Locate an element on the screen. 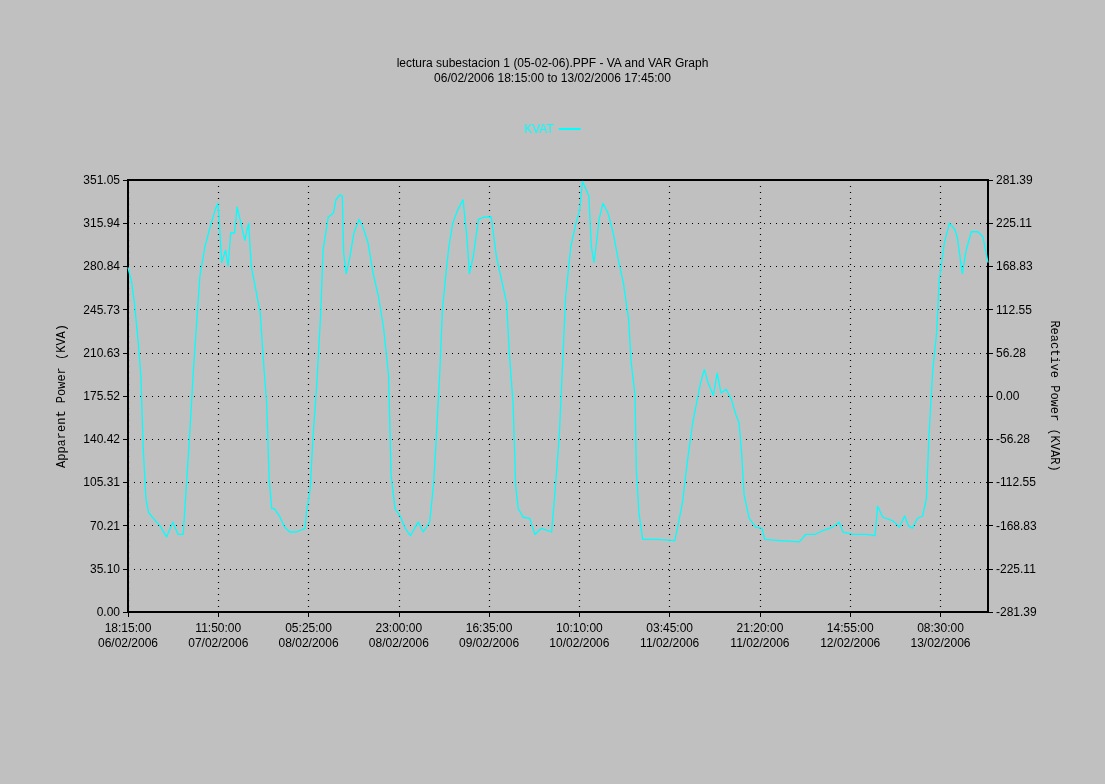 The image size is (1105, 784). y-tick-label: 351.05 is located at coordinates (102, 180).